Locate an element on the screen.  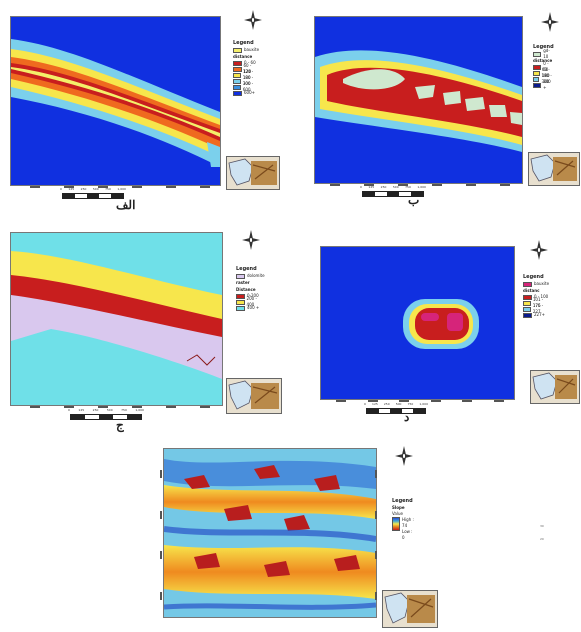
x-ticks-be is located at coordinates (420, 185).